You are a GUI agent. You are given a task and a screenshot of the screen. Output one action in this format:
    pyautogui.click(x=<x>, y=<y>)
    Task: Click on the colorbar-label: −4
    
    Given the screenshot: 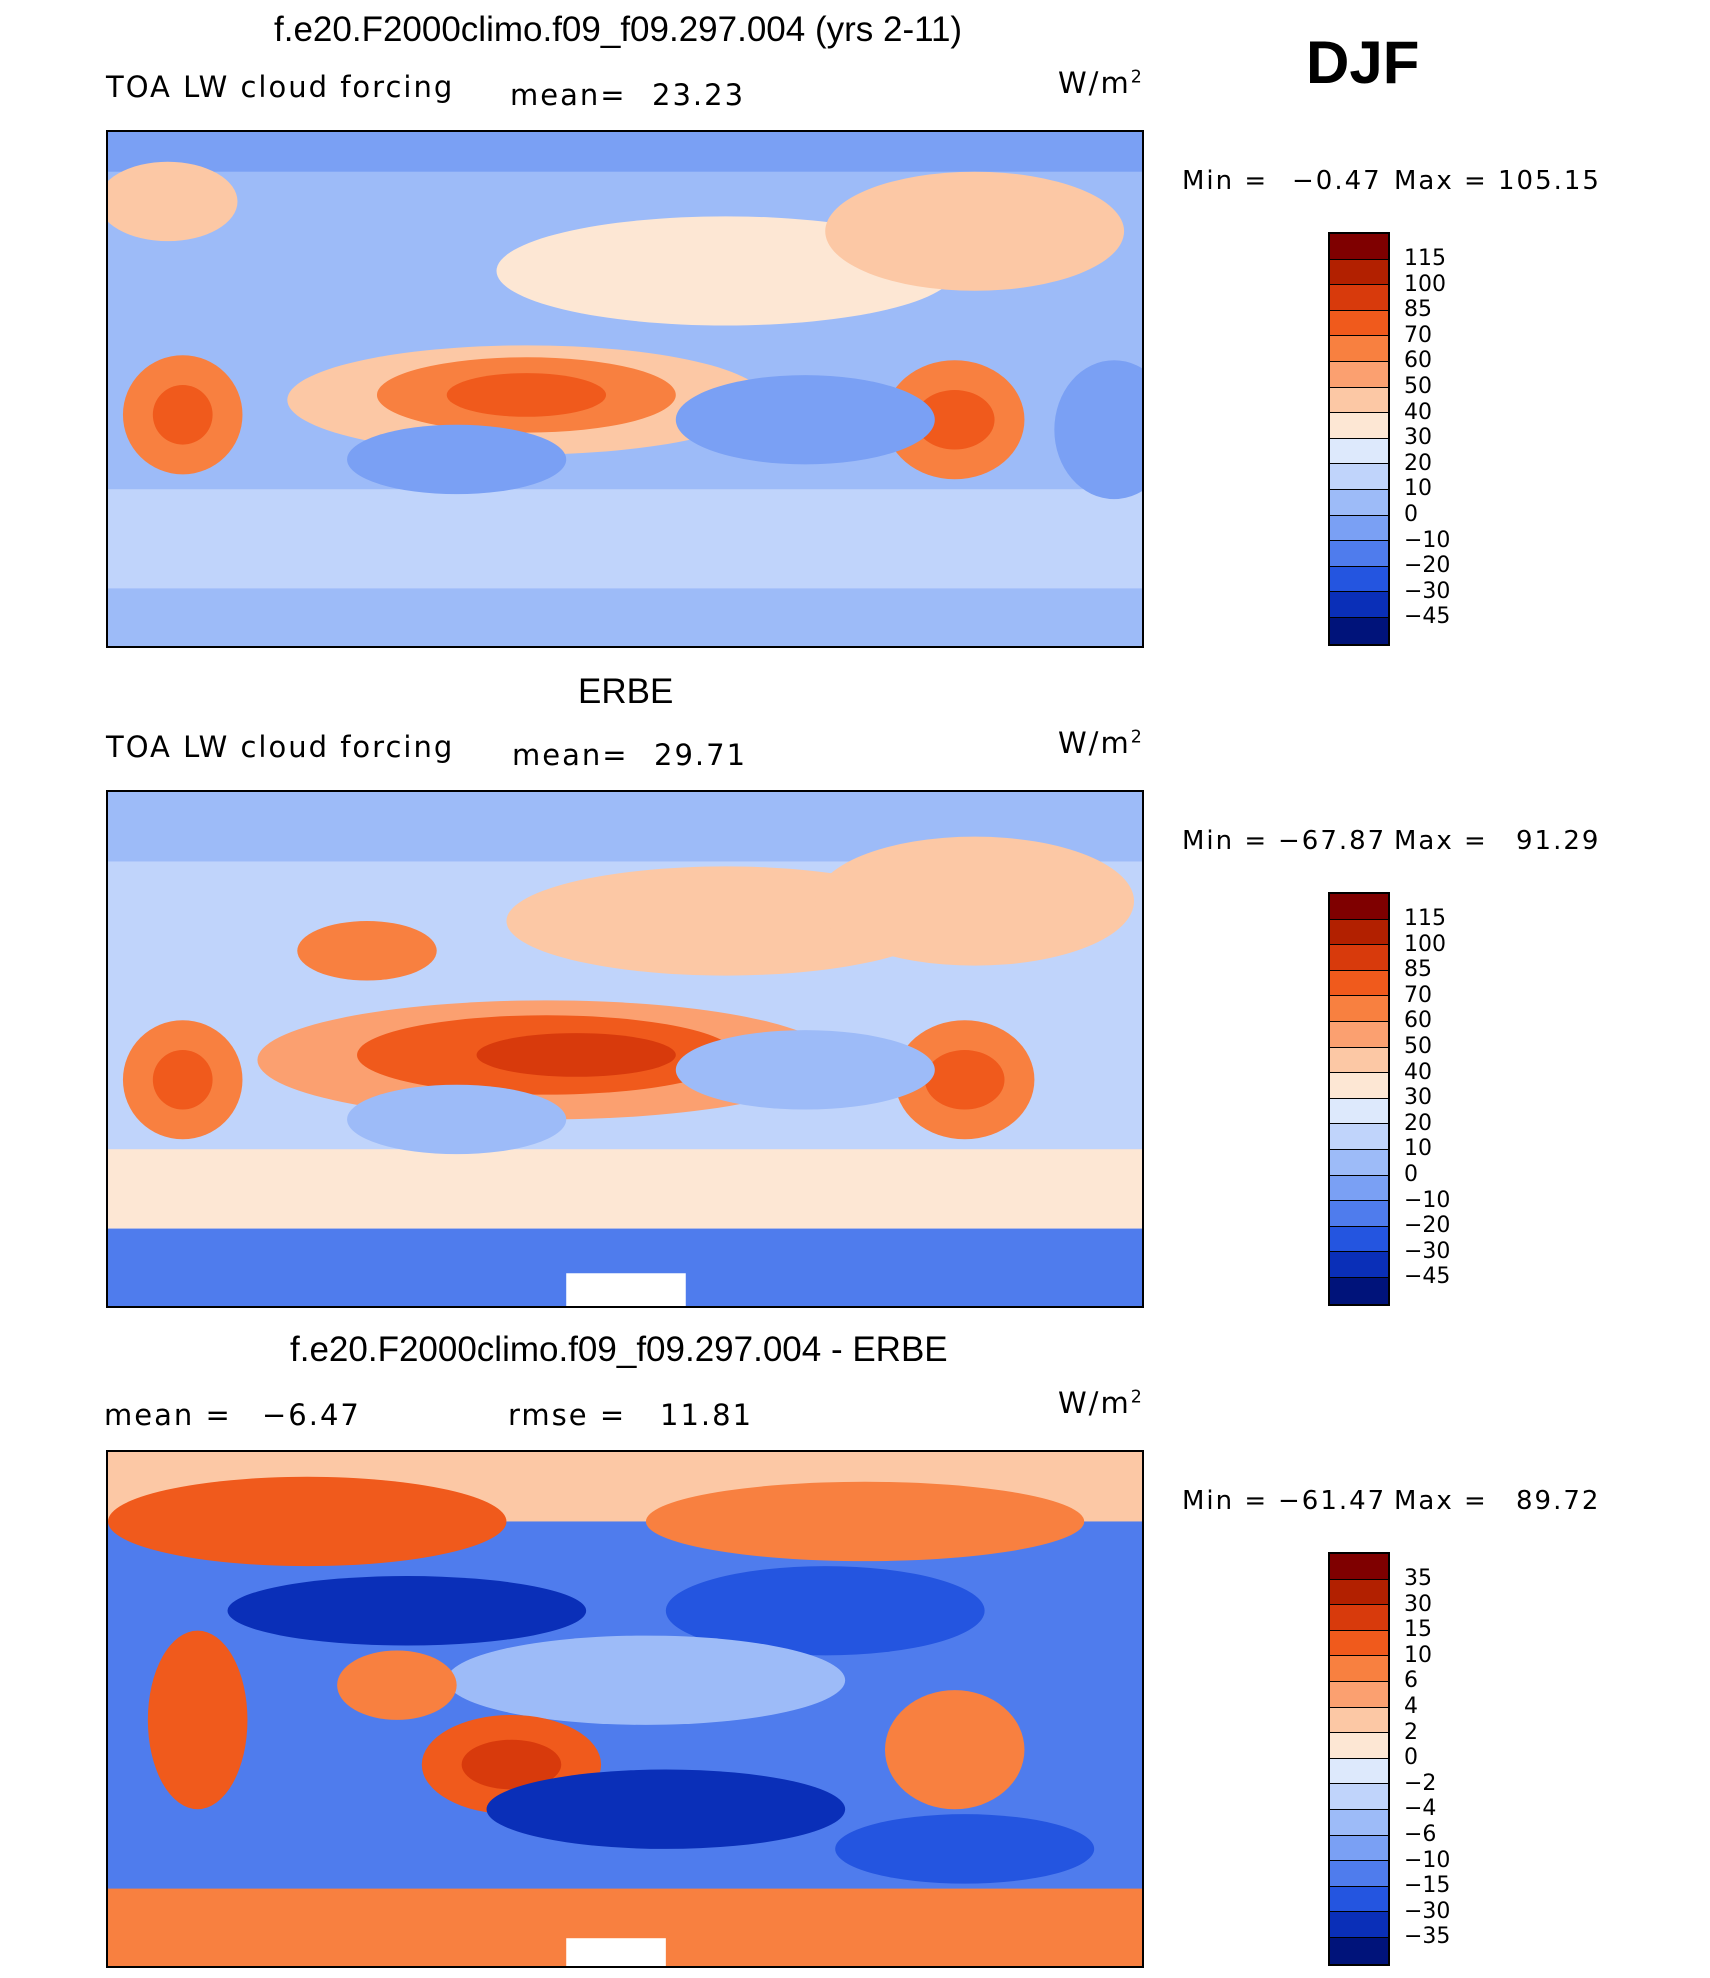 What is the action you would take?
    pyautogui.click(x=1420, y=1809)
    